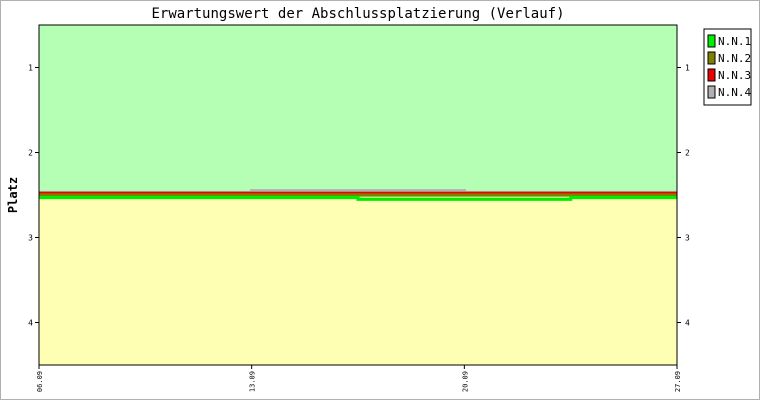 Image resolution: width=760 pixels, height=400 pixels. I want to click on y-tick-label-left: 1, so click(30, 68).